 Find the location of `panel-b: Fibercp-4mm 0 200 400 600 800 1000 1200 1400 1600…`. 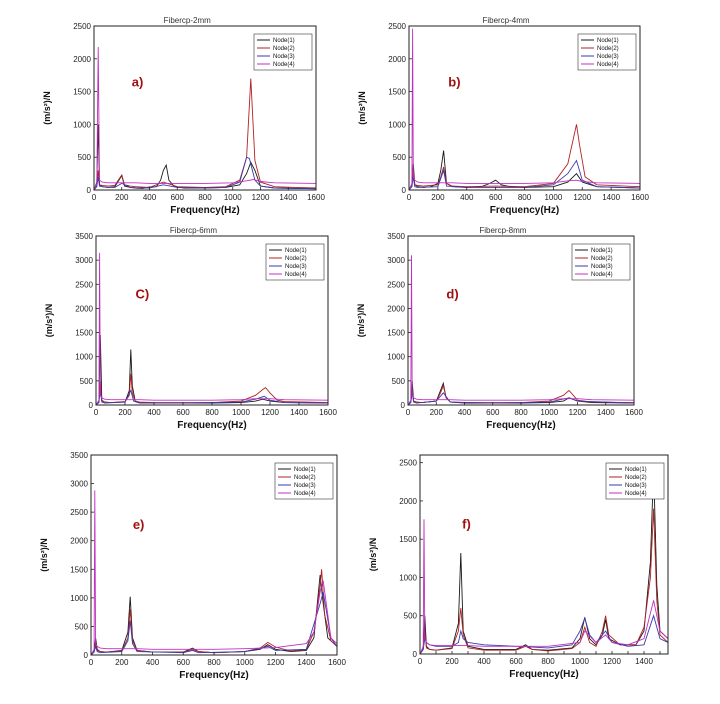

panel-b: Fibercp-4mm 0 200 400 600 800 1000 1200 1400 1600… is located at coordinates (503, 116).